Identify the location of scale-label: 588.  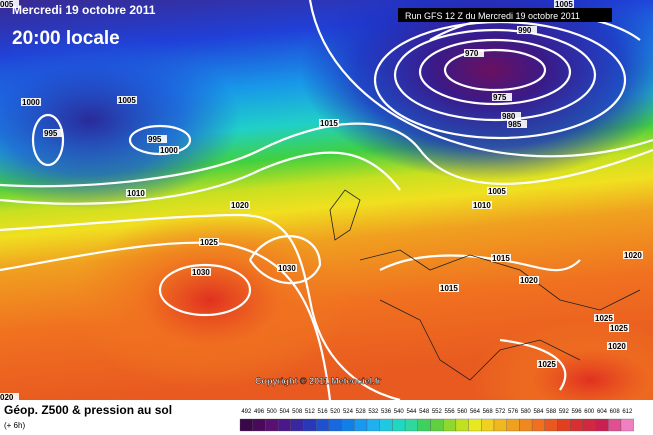
(551, 412).